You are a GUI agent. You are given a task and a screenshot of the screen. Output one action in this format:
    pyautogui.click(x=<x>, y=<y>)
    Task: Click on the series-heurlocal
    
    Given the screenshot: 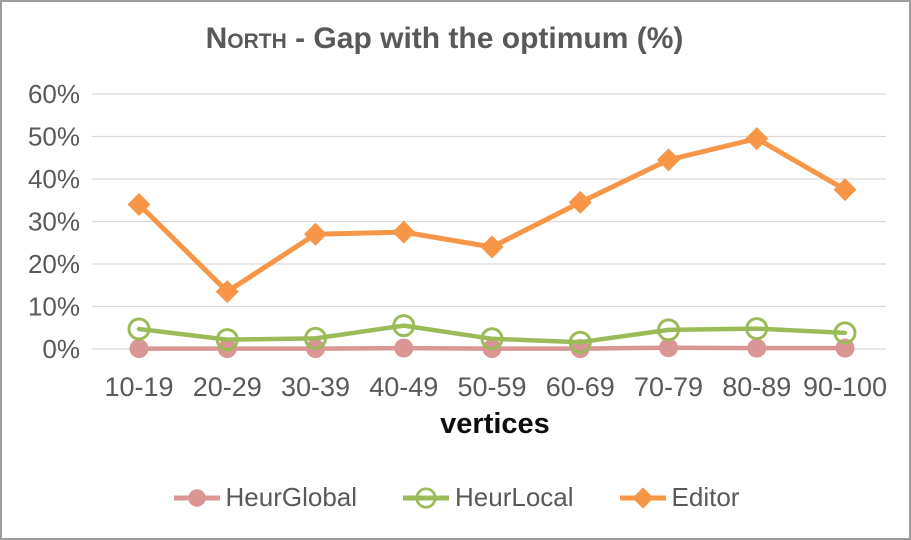 What is the action you would take?
    pyautogui.click(x=492, y=334)
    